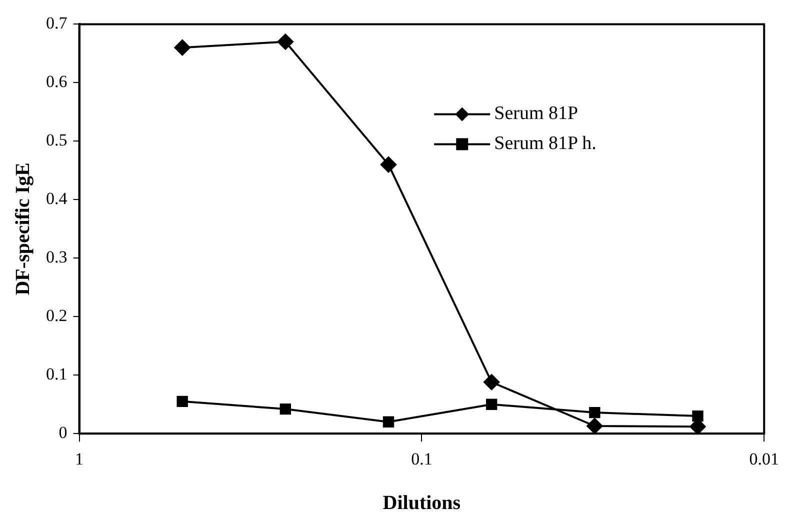  Describe the element at coordinates (421, 503) in the screenshot. I see `x-axis-title: Dilutions` at that location.